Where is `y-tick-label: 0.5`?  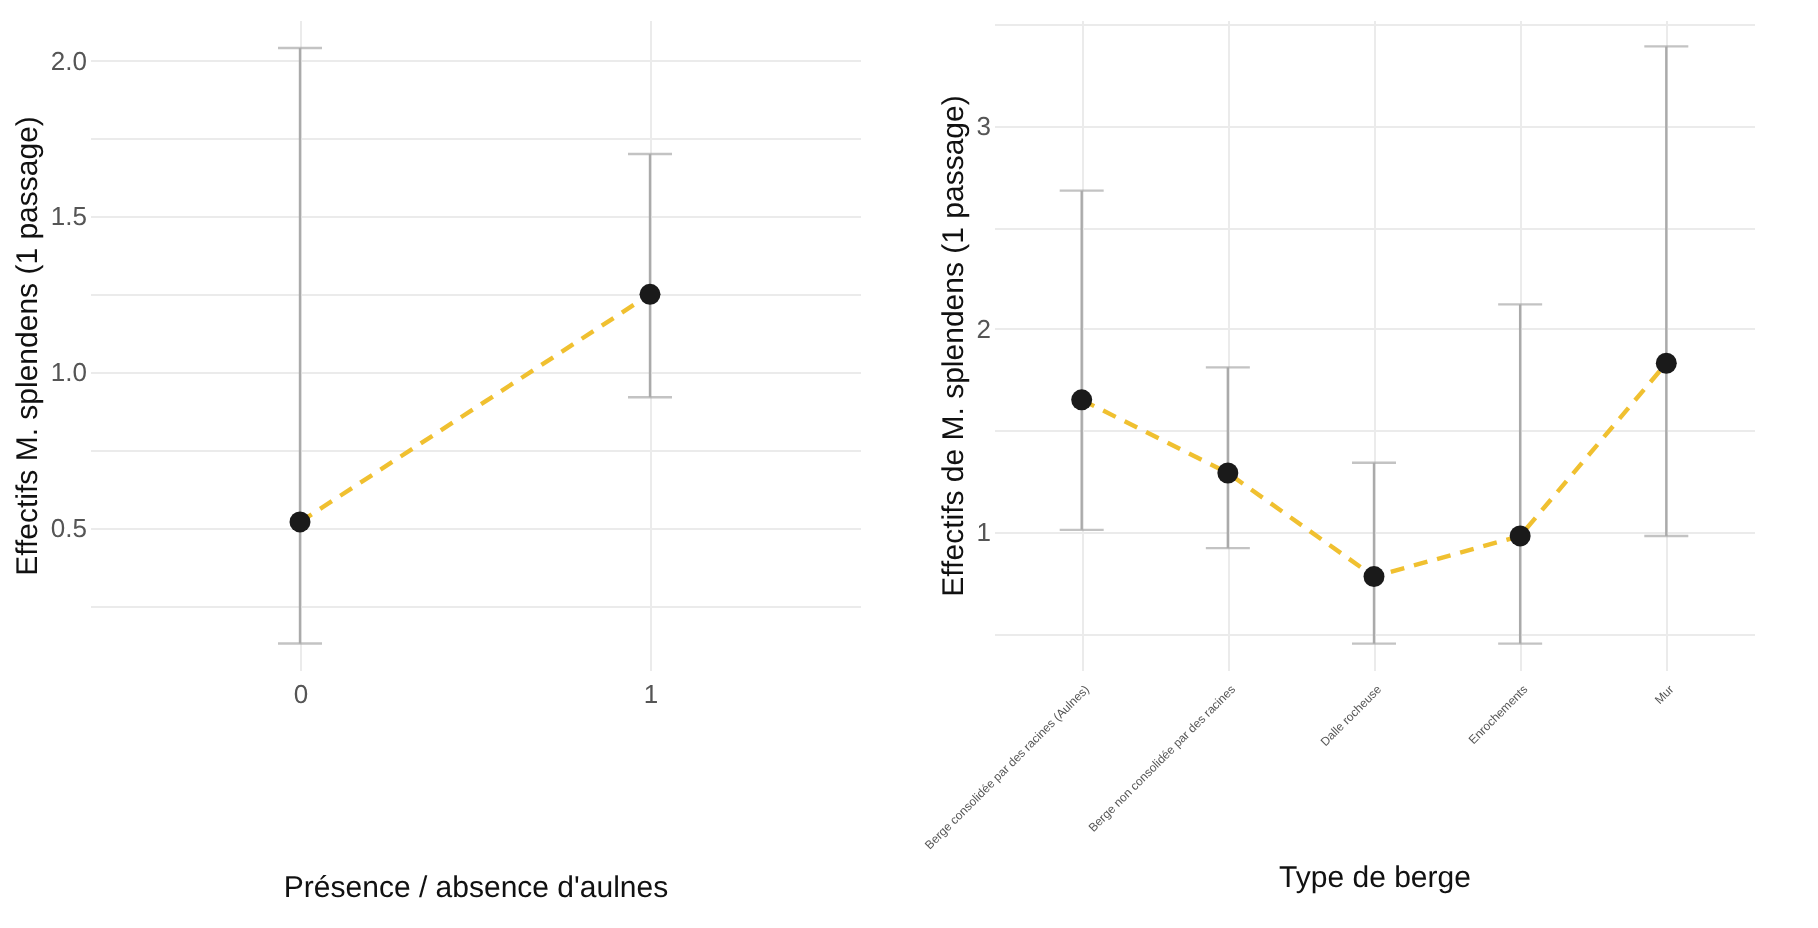
y-tick-label: 0.5 is located at coordinates (68, 528).